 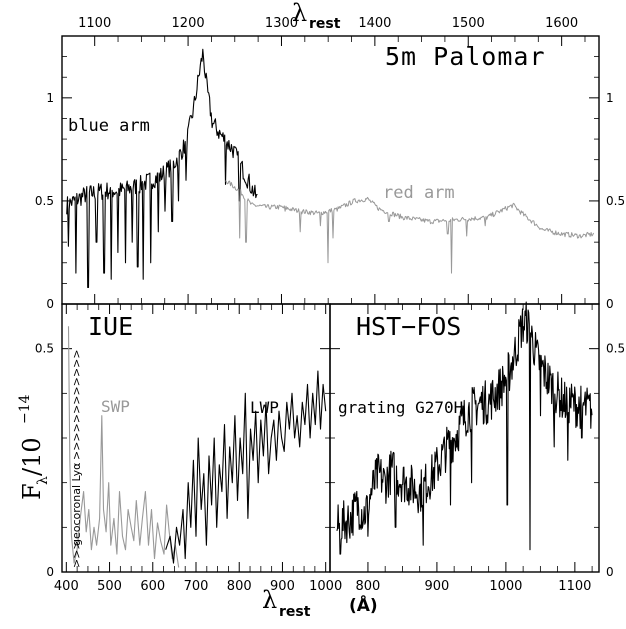 What do you see at coordinates (196, 586) in the screenshot?
I see `iue-xtick-label-700: 700` at bounding box center [196, 586].